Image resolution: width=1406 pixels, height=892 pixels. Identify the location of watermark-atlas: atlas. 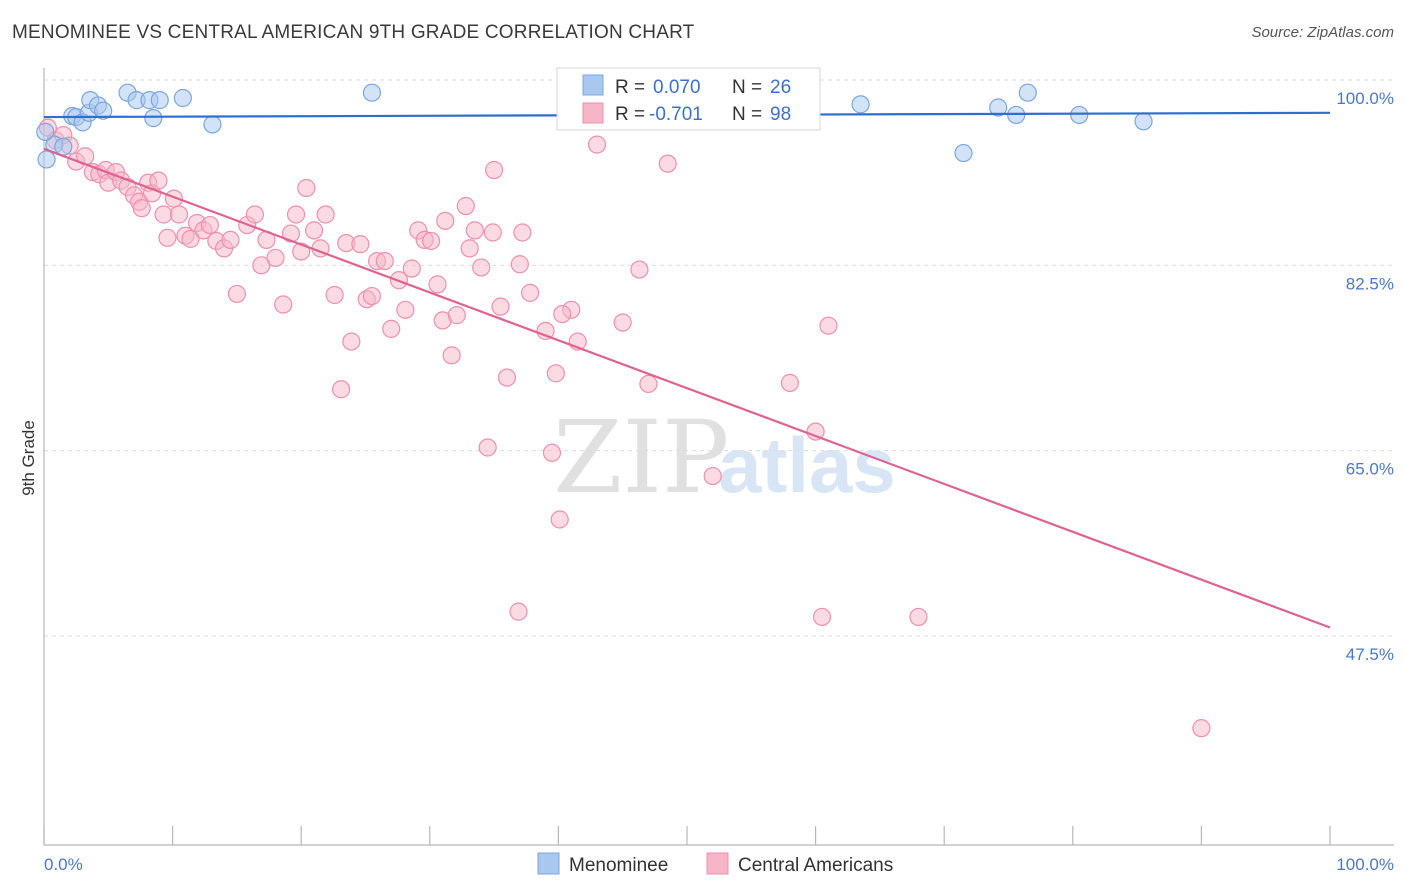
(807, 465).